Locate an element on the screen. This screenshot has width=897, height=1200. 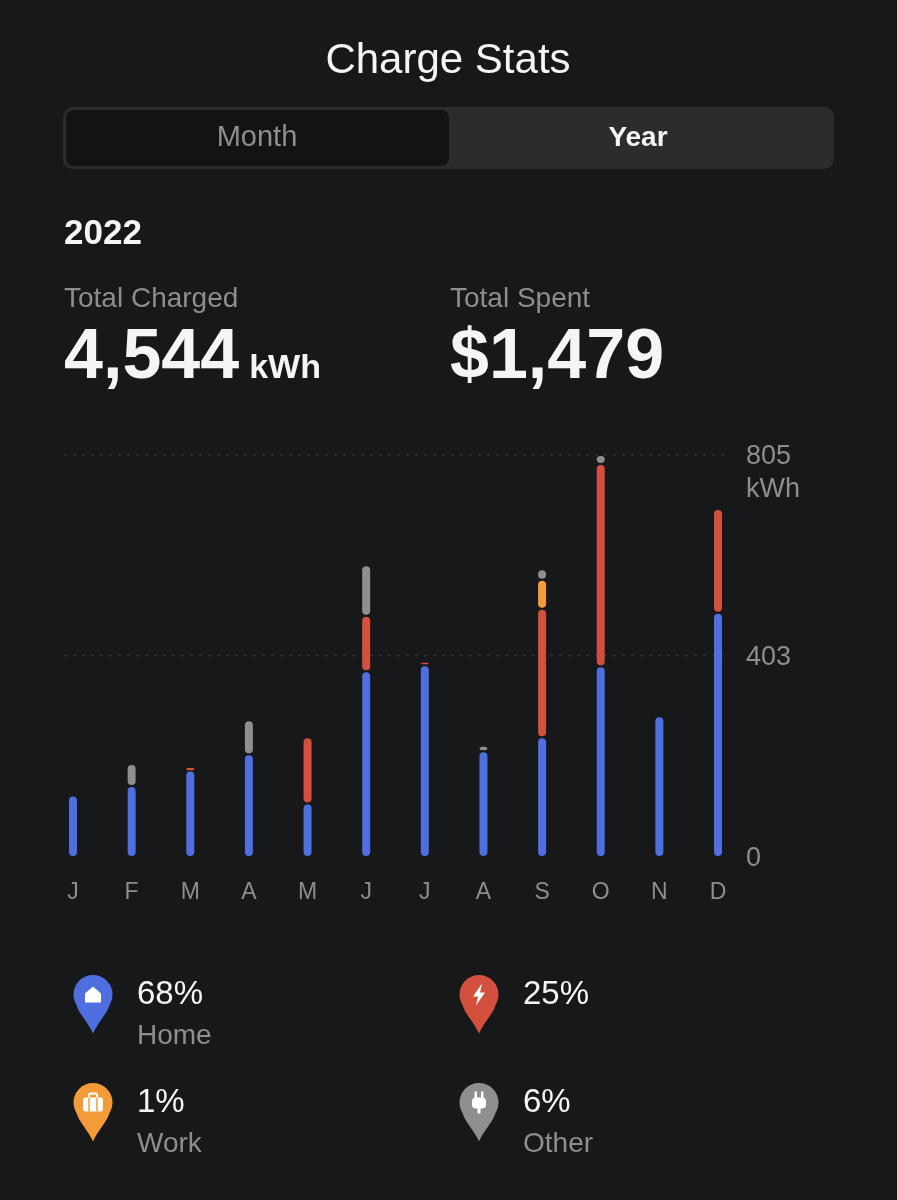
x-tick-label: D is located at coordinates (718, 891).